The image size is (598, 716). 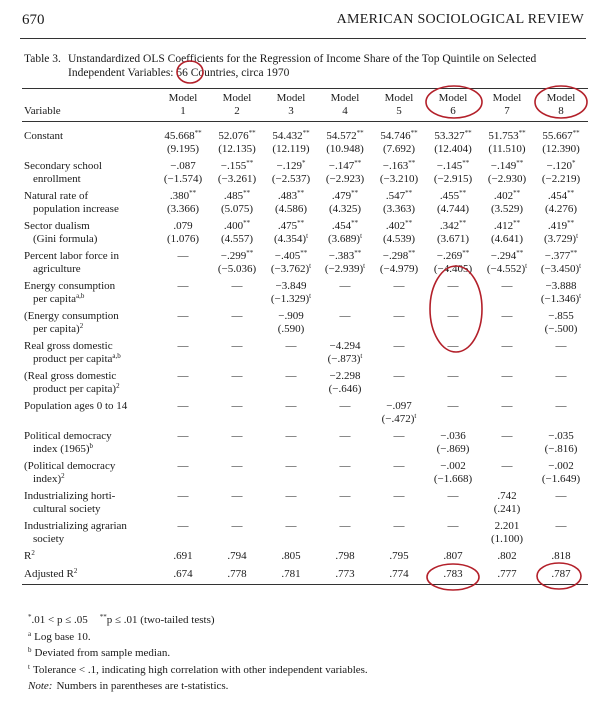 What do you see at coordinates (183, 110) in the screenshot?
I see `model-header-line: 1` at bounding box center [183, 110].